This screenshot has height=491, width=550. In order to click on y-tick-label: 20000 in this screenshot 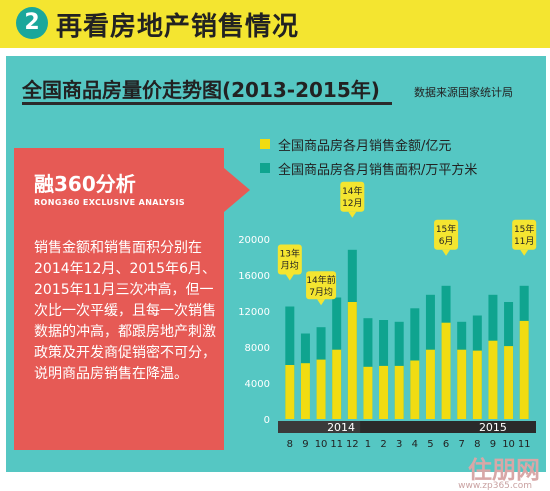, I will do `click(254, 240)`.